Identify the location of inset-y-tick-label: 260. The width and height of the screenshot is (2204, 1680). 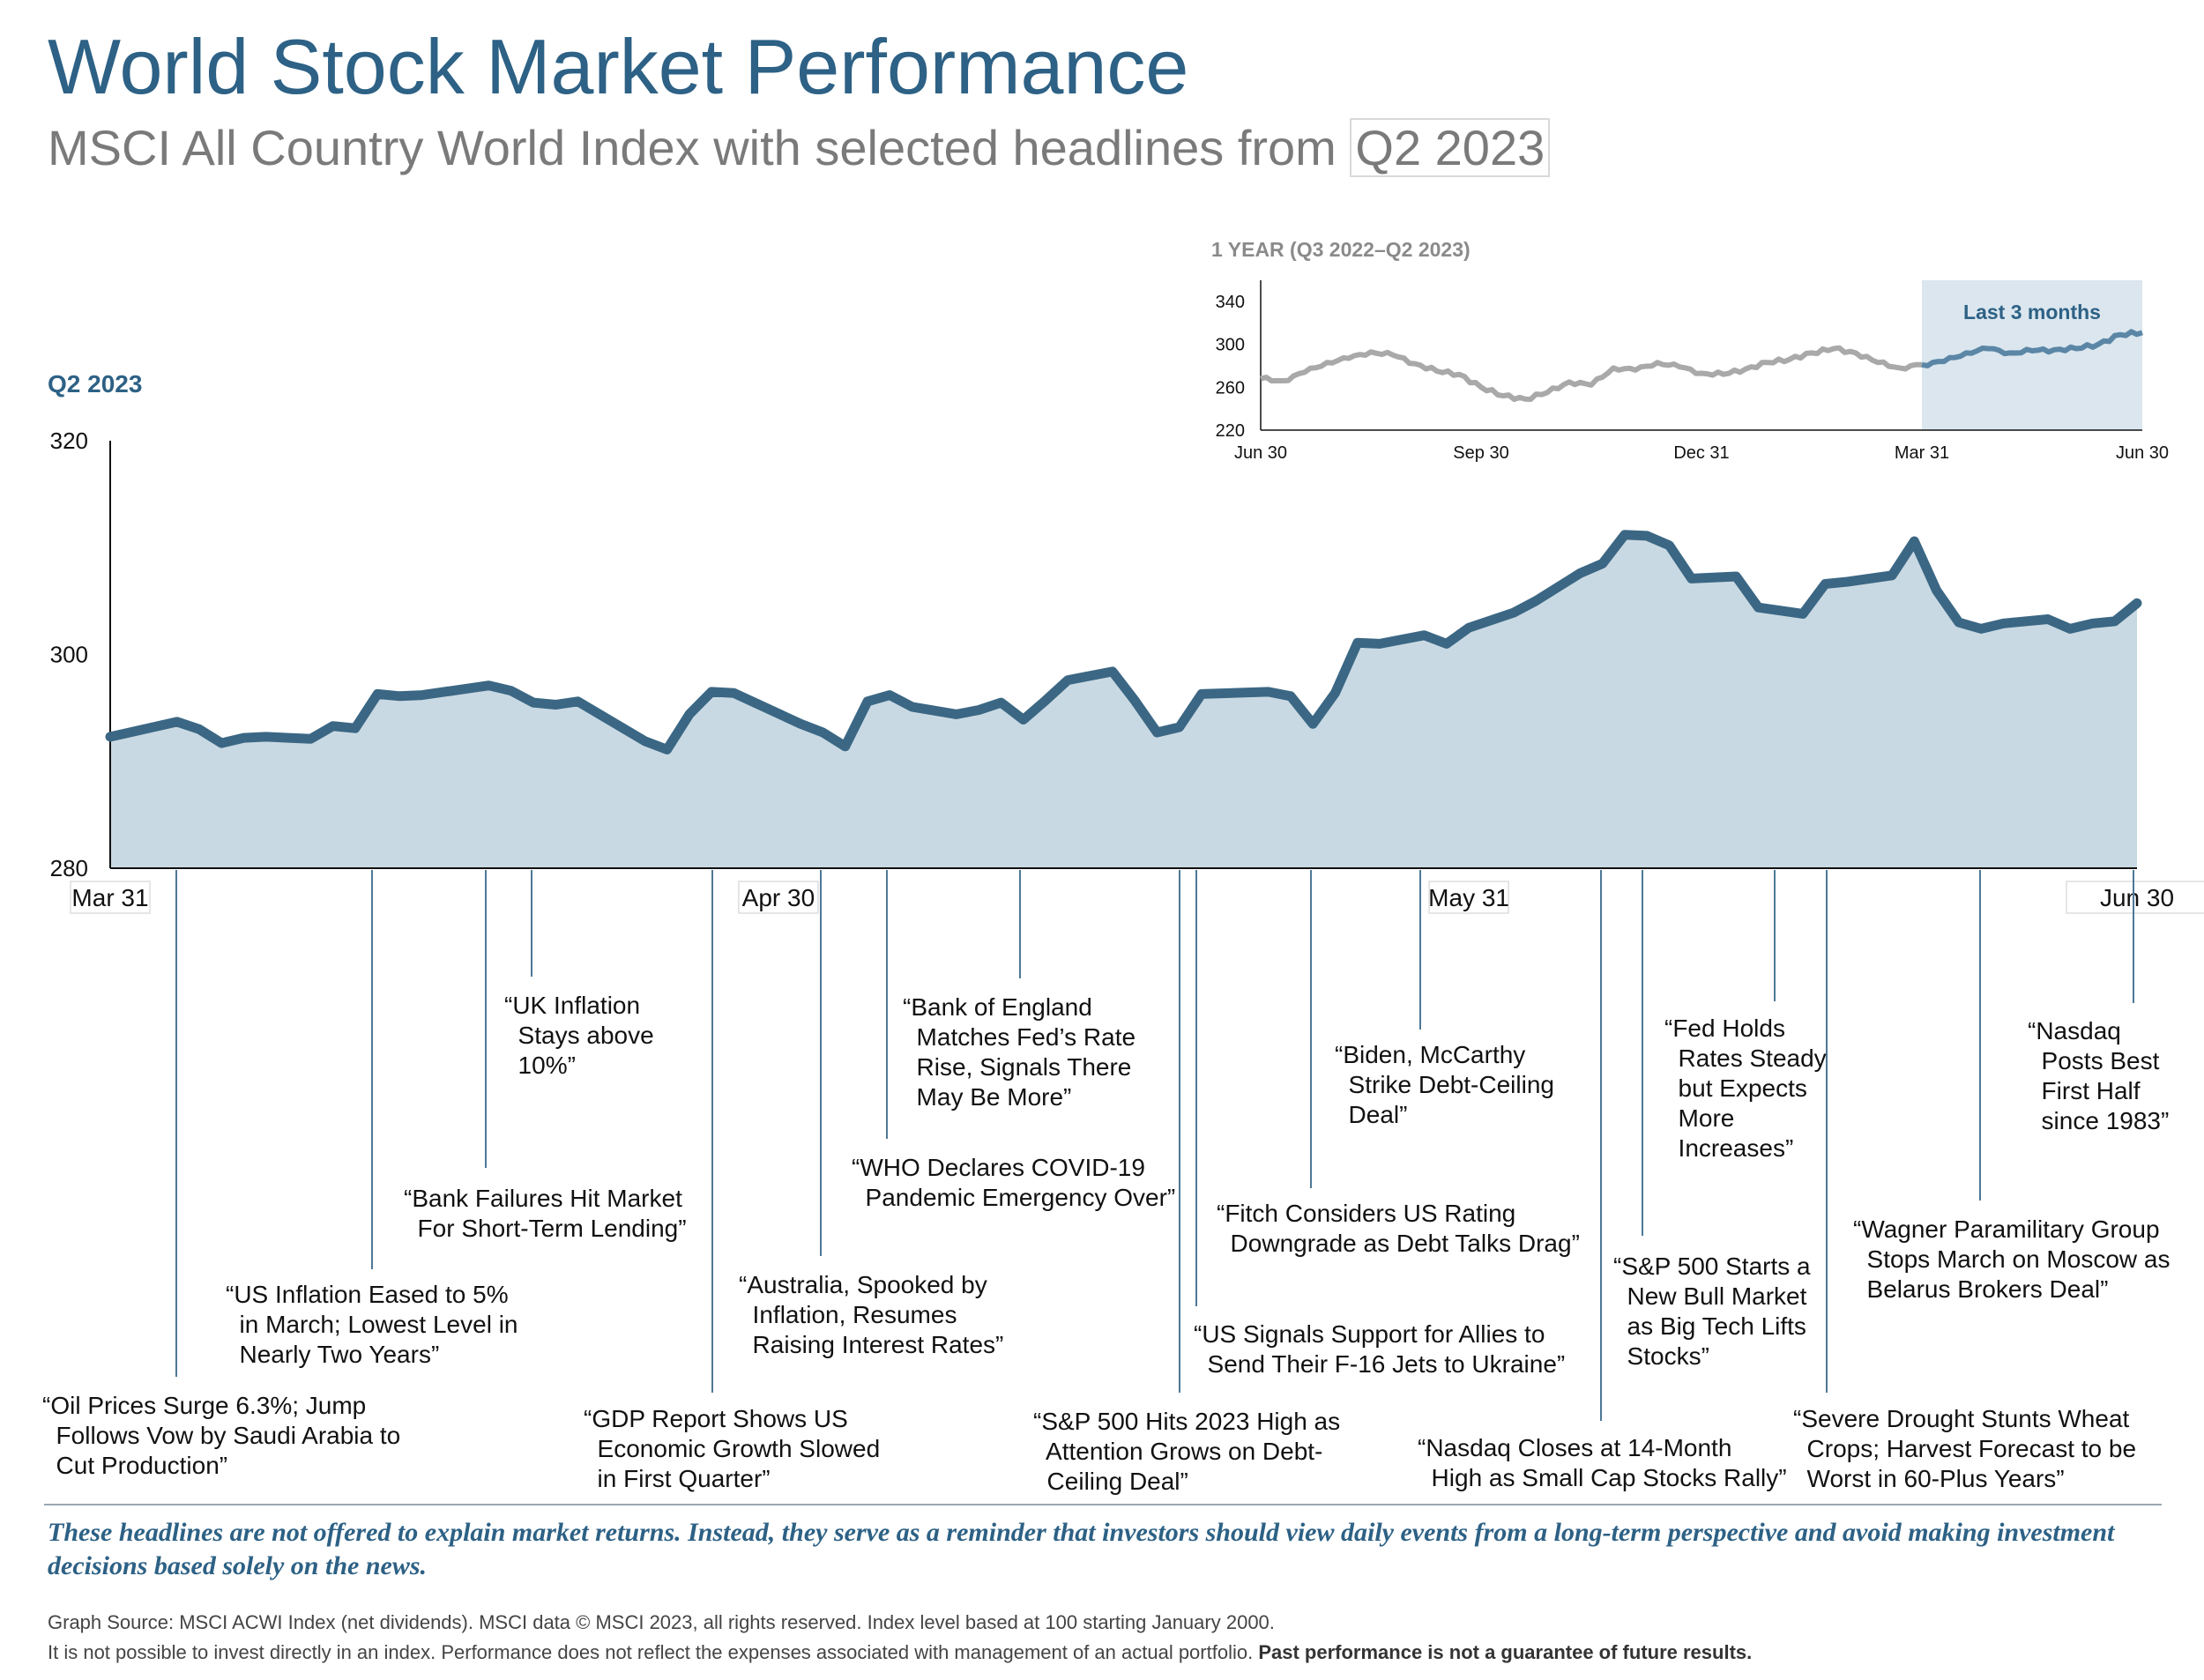
(1231, 388).